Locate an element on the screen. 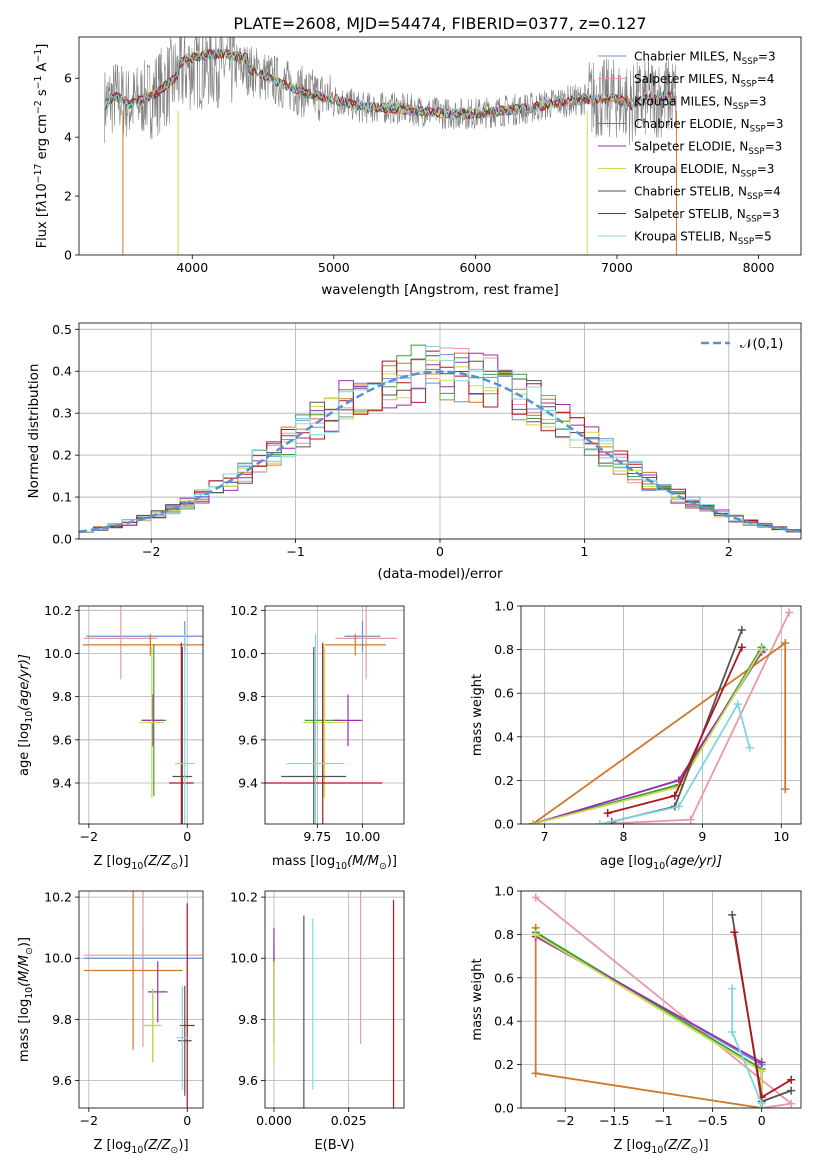 Image resolution: width=819 pixels, height=1170 pixels. y-tick-label: 0.4 is located at coordinates (504, 736).